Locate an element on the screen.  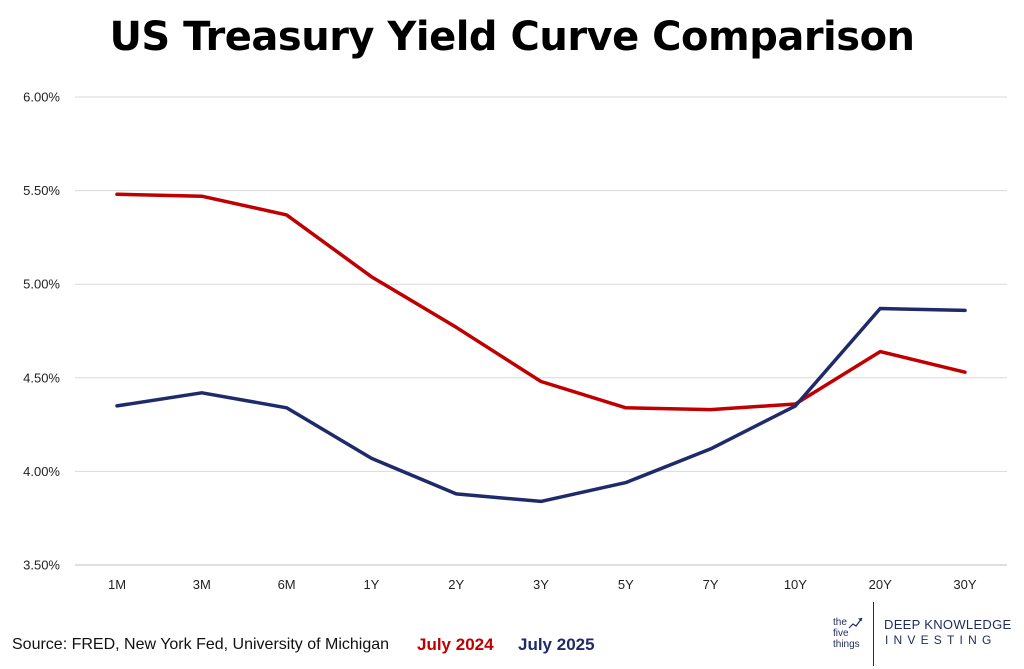
dki-logo-line1: DEEP KNOWLEDGE is located at coordinates (948, 624).